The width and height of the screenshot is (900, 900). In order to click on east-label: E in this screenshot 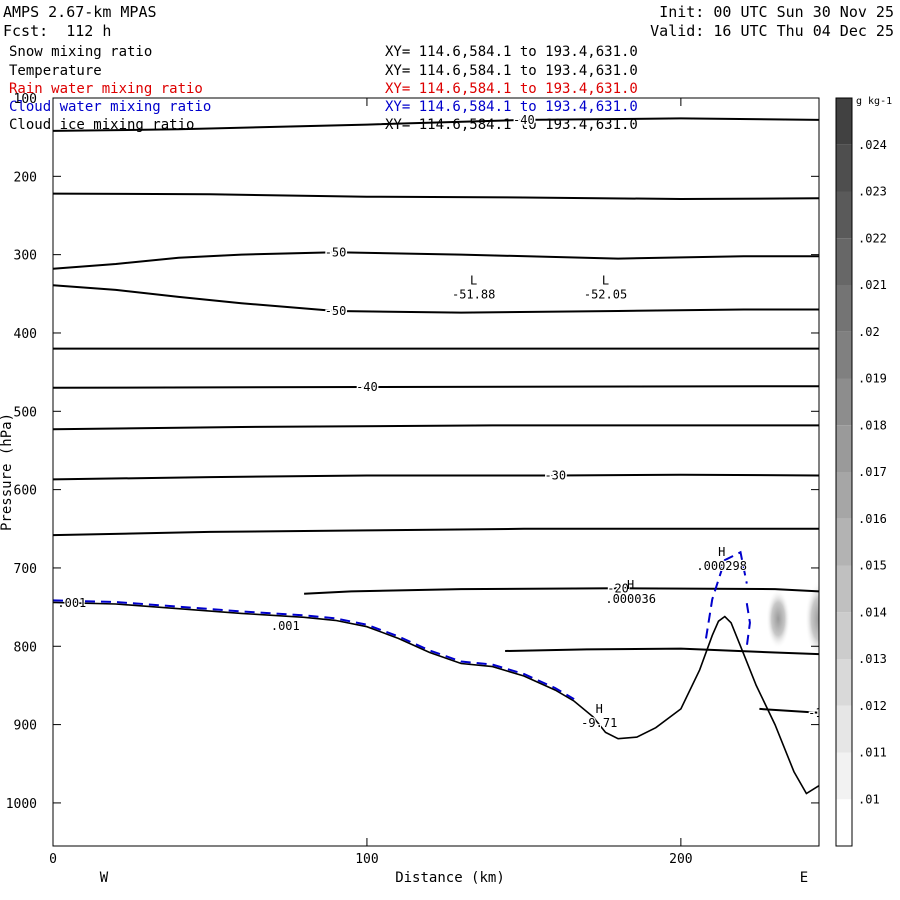, I will do `click(804, 878)`.